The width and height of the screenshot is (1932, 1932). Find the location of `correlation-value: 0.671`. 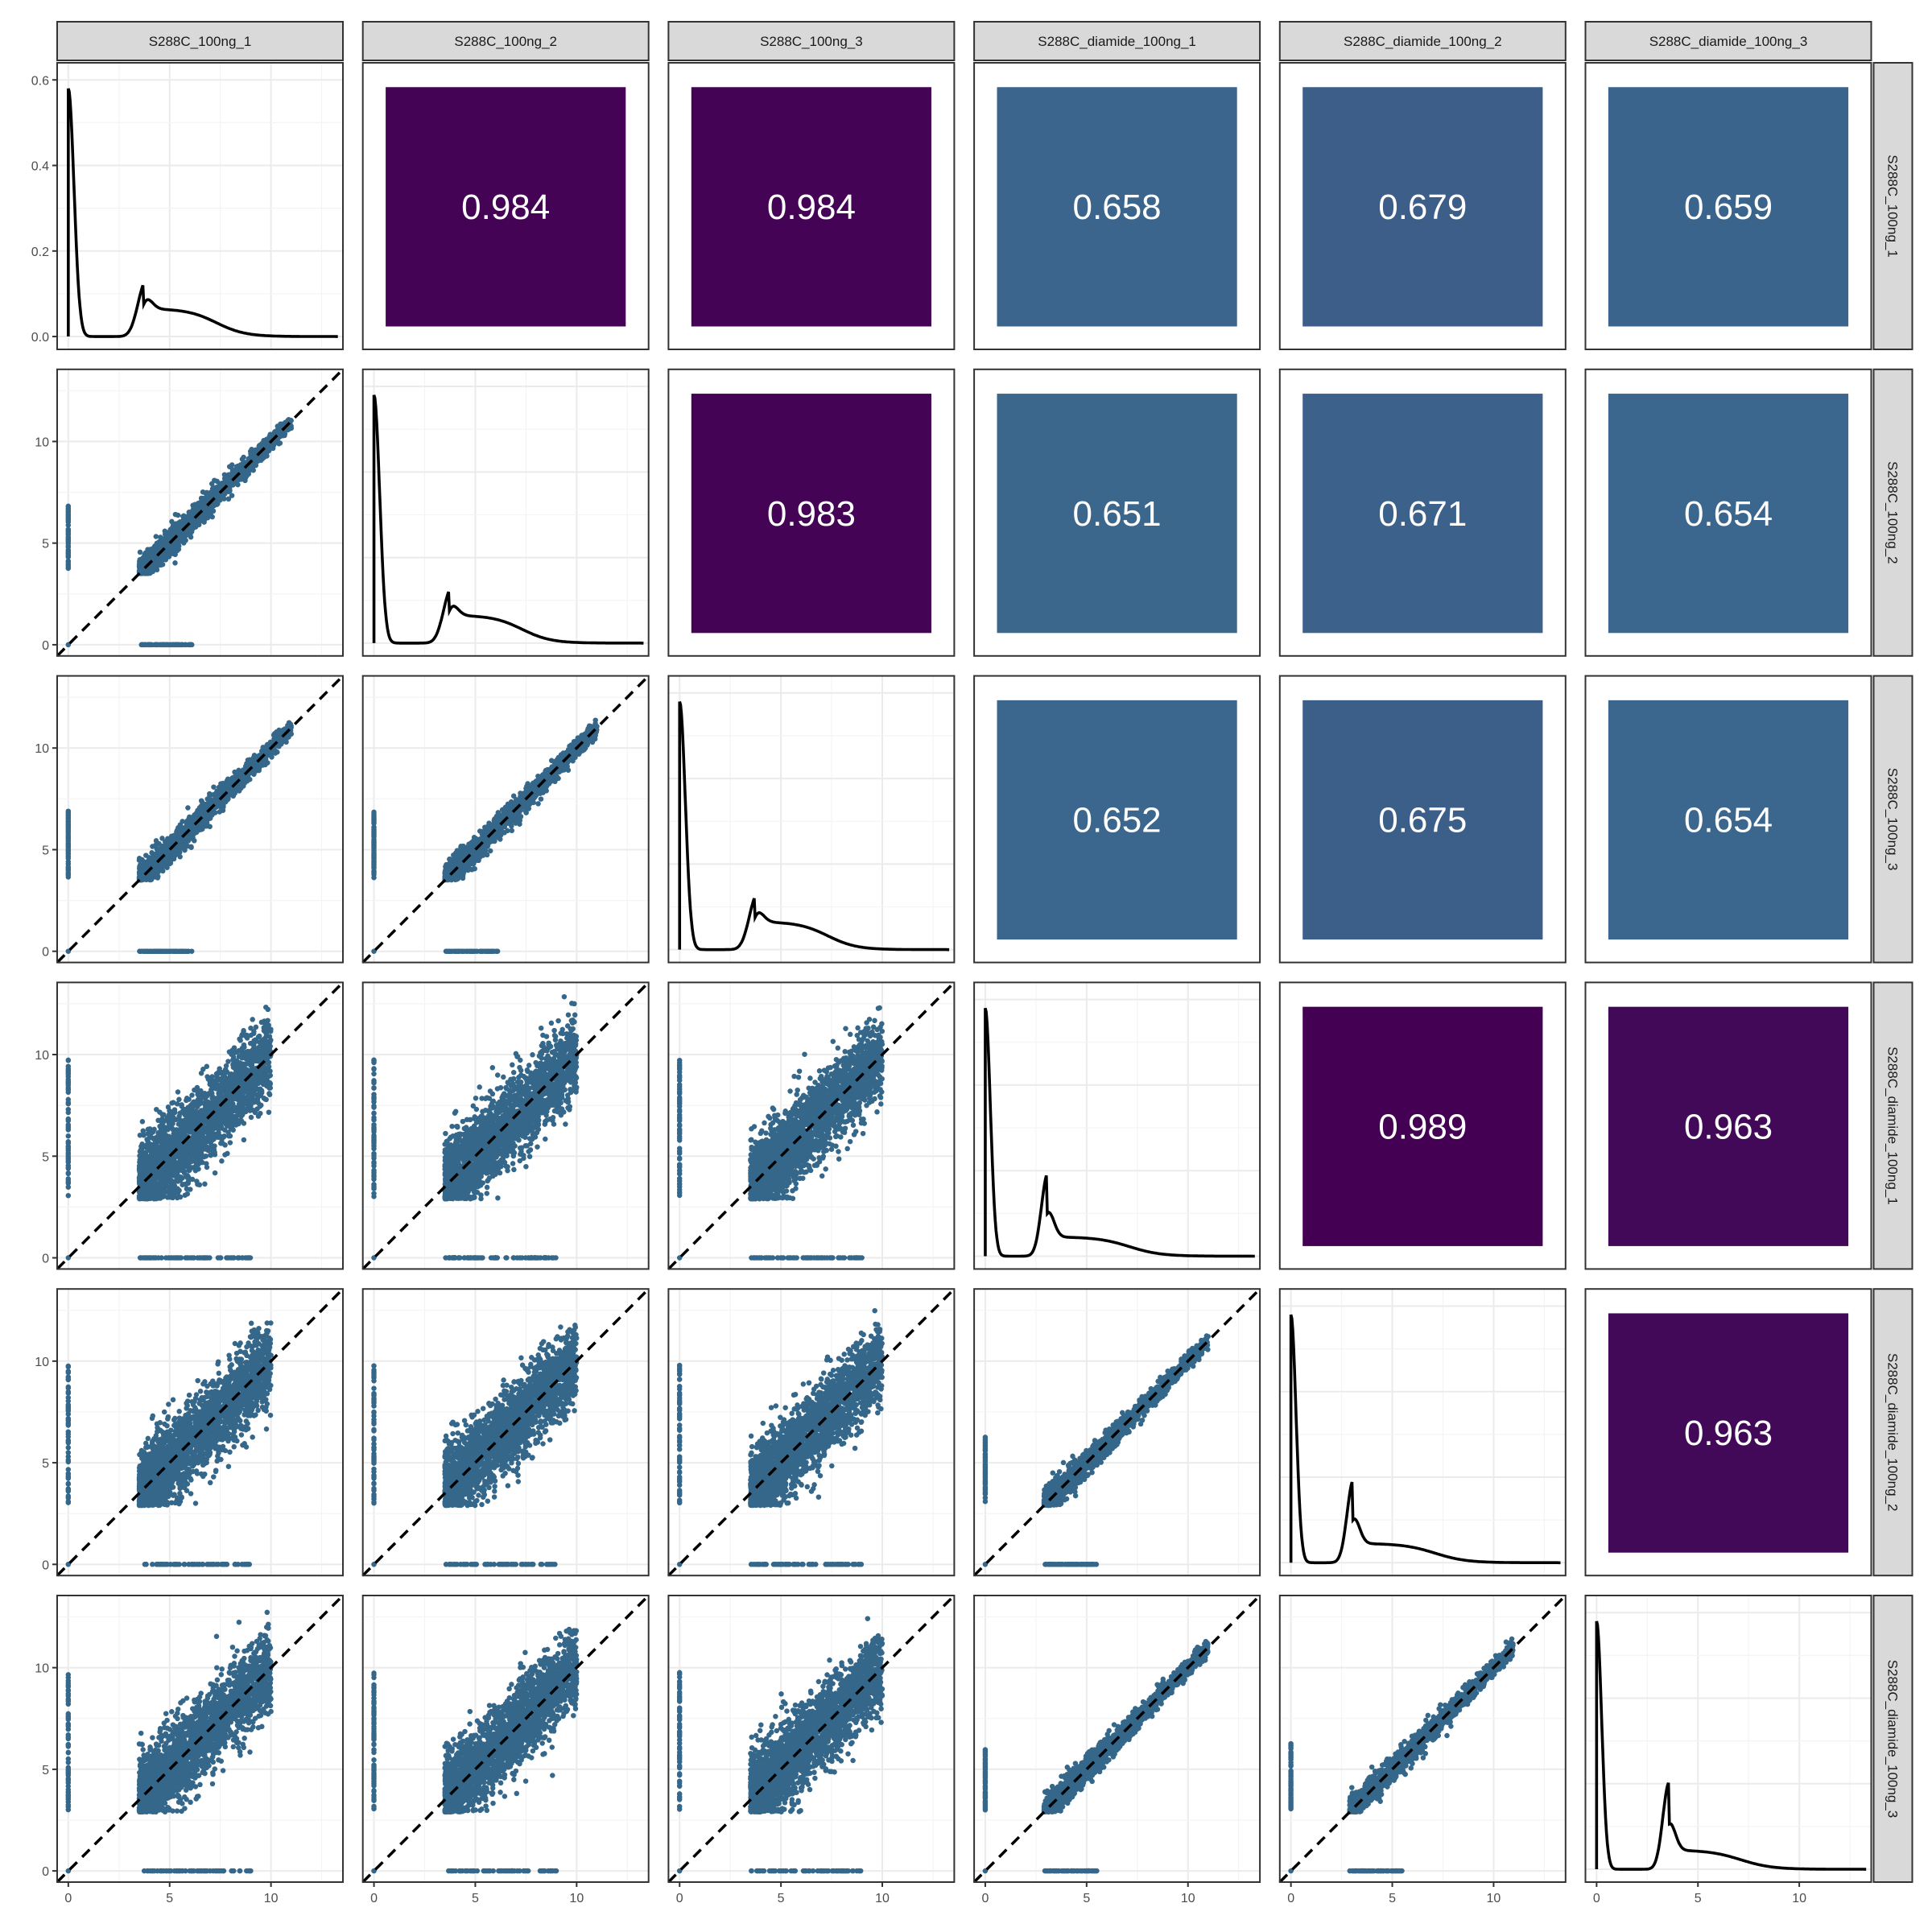

correlation-value: 0.671 is located at coordinates (1422, 514).